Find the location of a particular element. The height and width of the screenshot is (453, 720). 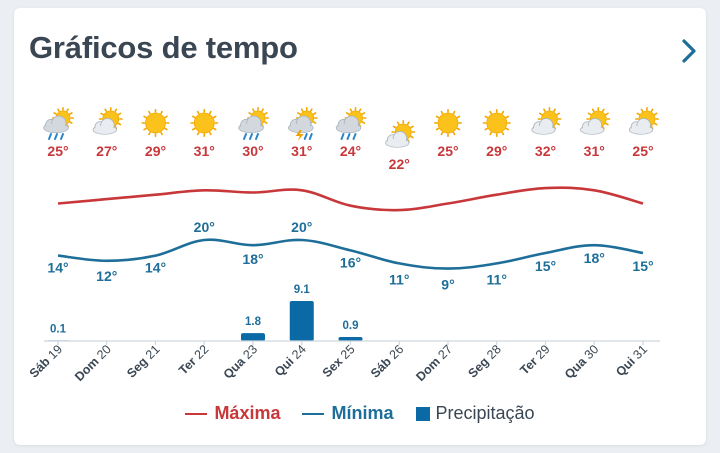

x-axis-tick-label: Qua 23 is located at coordinates (240, 361).